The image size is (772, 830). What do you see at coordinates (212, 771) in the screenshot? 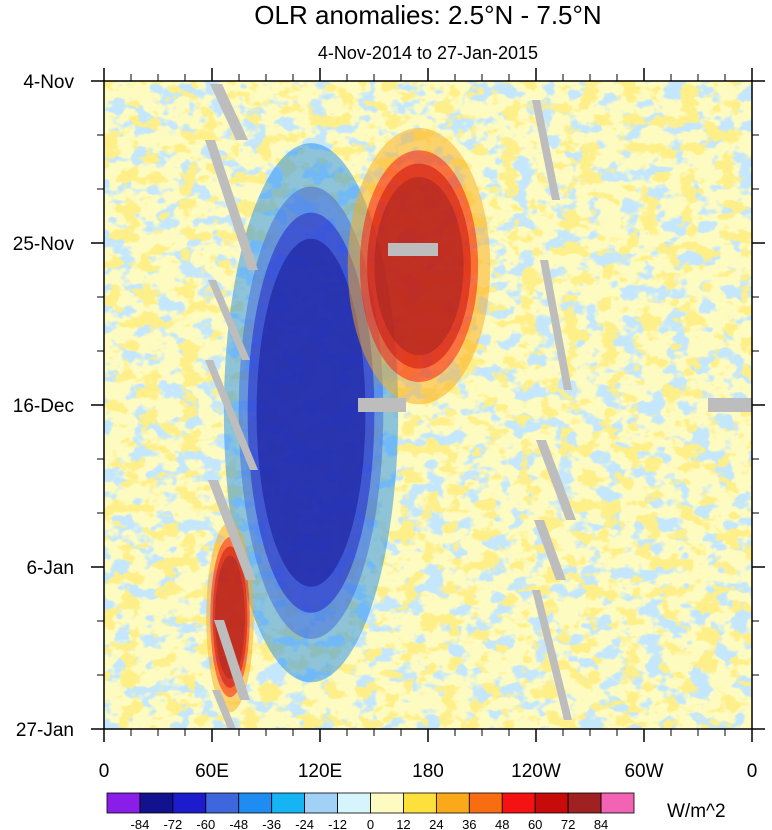
I see `x-tick-label: 60E` at bounding box center [212, 771].